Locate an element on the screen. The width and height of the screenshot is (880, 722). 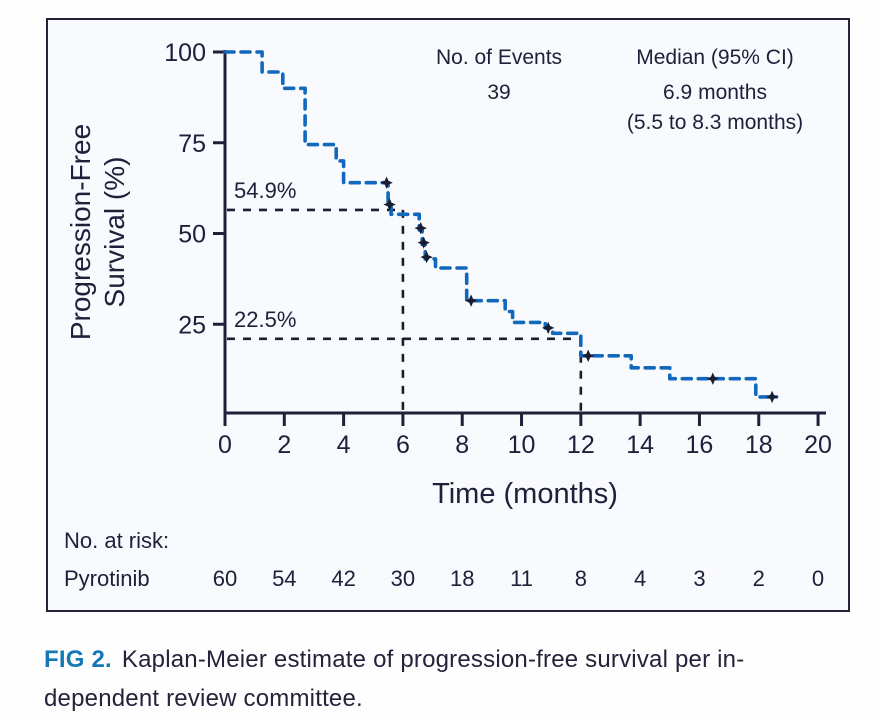
x-tick-label: 2 is located at coordinates (284, 445).